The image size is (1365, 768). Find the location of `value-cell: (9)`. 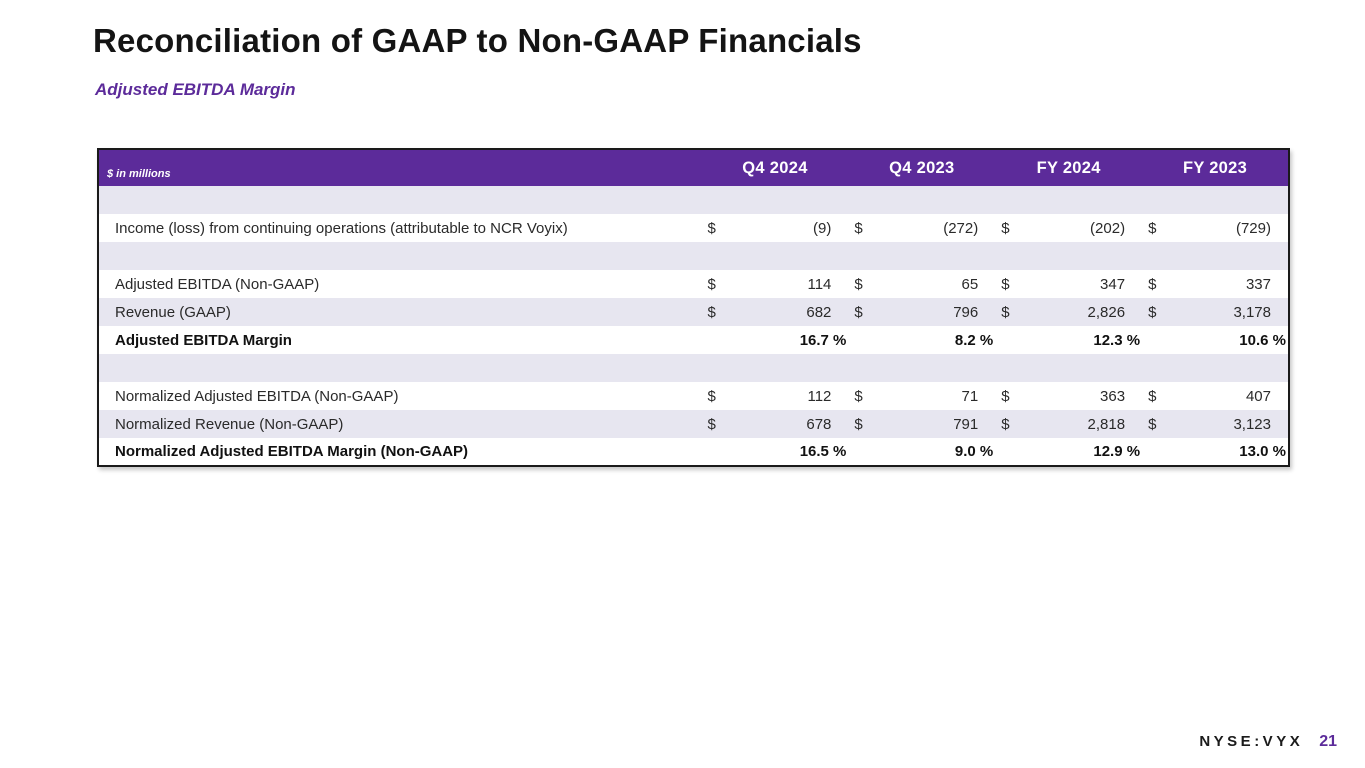

value-cell: (9) is located at coordinates (822, 228).